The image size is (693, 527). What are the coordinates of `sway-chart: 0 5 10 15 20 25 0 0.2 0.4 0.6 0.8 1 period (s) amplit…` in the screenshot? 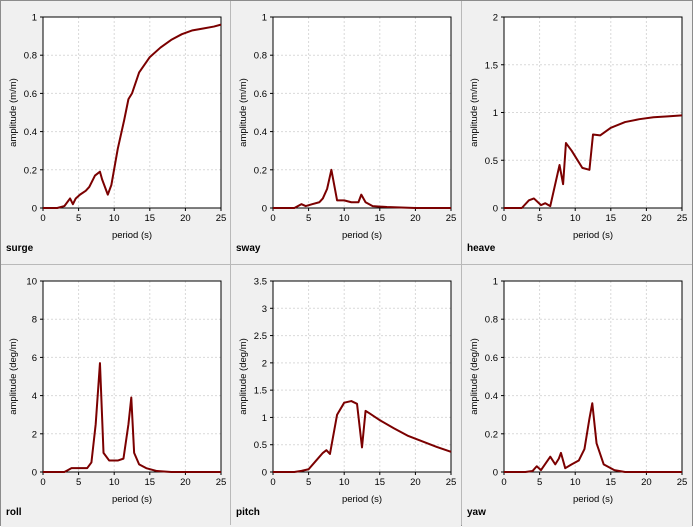 It's located at (347, 127).